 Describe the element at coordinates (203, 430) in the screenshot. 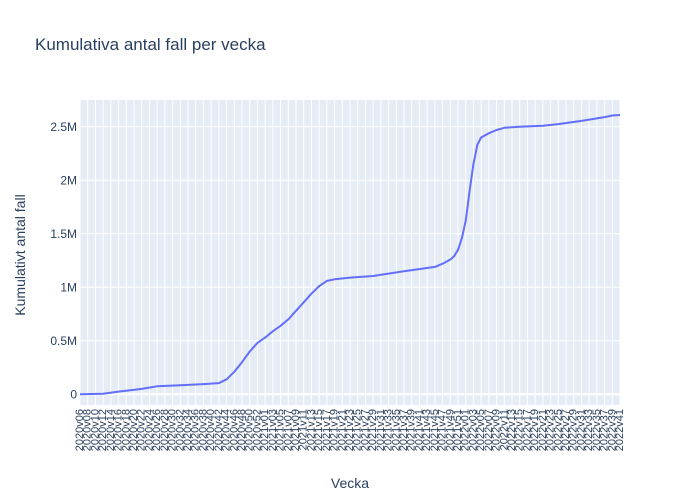

I see `x-tick-label: 2020v38` at that location.